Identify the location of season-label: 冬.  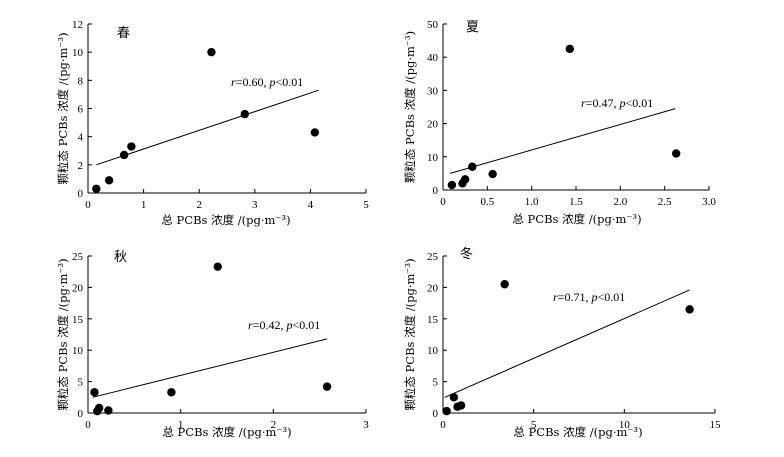
(466, 254).